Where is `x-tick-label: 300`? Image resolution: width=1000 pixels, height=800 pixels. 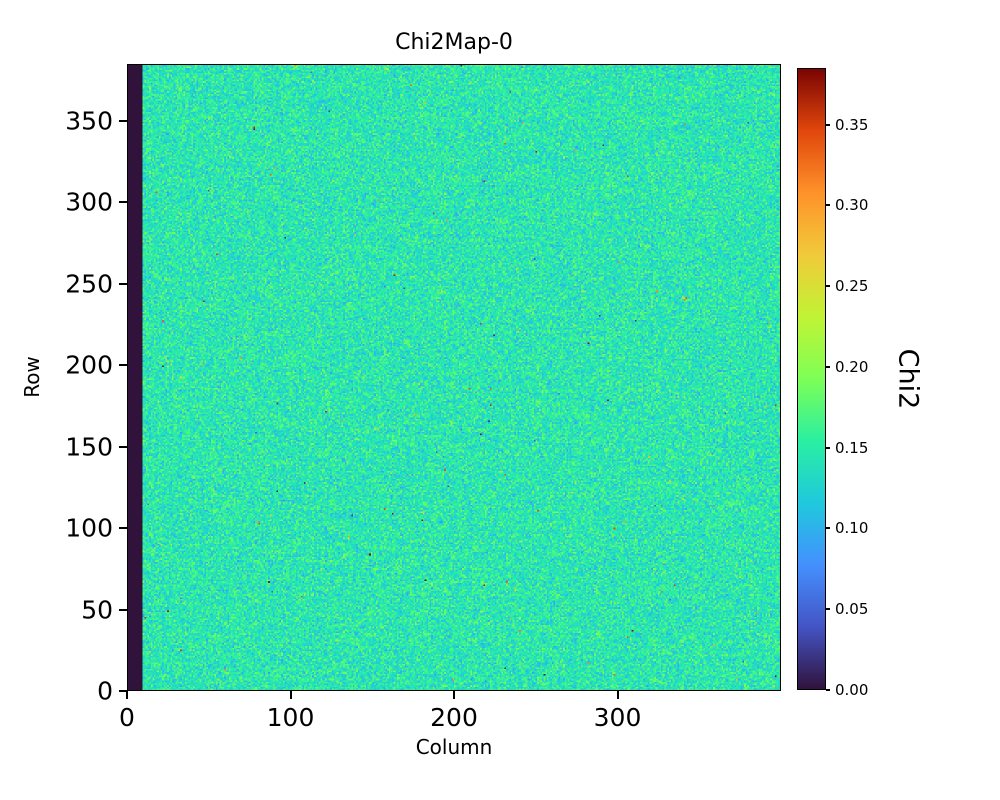 x-tick-label: 300 is located at coordinates (617, 717).